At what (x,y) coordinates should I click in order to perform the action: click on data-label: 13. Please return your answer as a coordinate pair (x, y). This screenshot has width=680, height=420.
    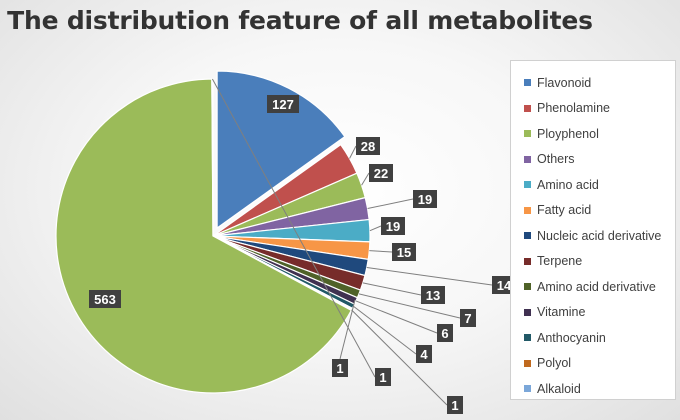
    Looking at the image, I should click on (433, 295).